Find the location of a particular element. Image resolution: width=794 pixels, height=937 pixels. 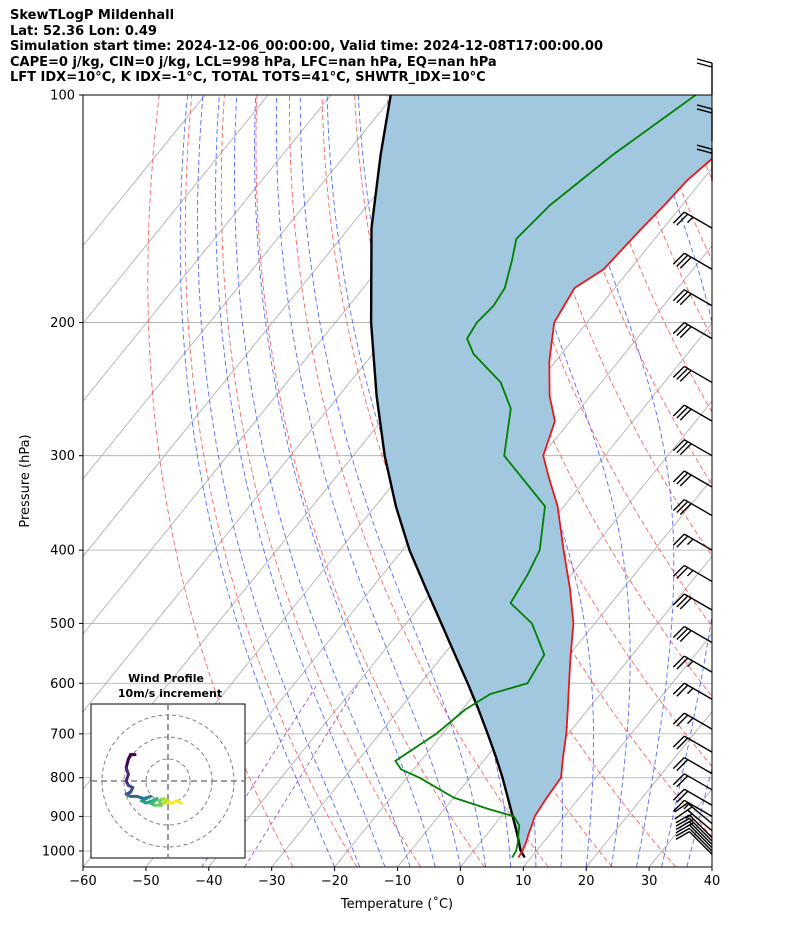

y-tick-label: 200 is located at coordinates (62, 323).